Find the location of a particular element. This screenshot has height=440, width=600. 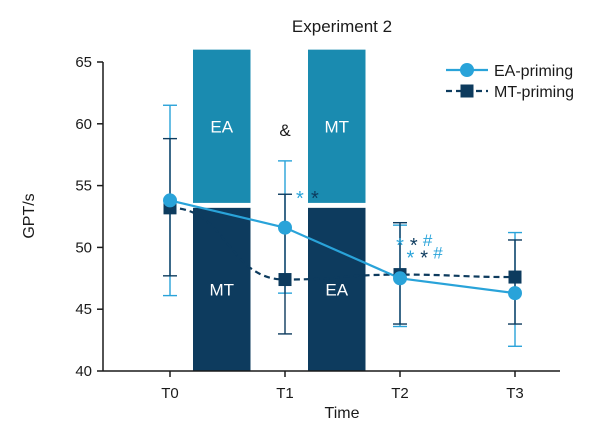

series-line-mt-priming is located at coordinates (342, 243).